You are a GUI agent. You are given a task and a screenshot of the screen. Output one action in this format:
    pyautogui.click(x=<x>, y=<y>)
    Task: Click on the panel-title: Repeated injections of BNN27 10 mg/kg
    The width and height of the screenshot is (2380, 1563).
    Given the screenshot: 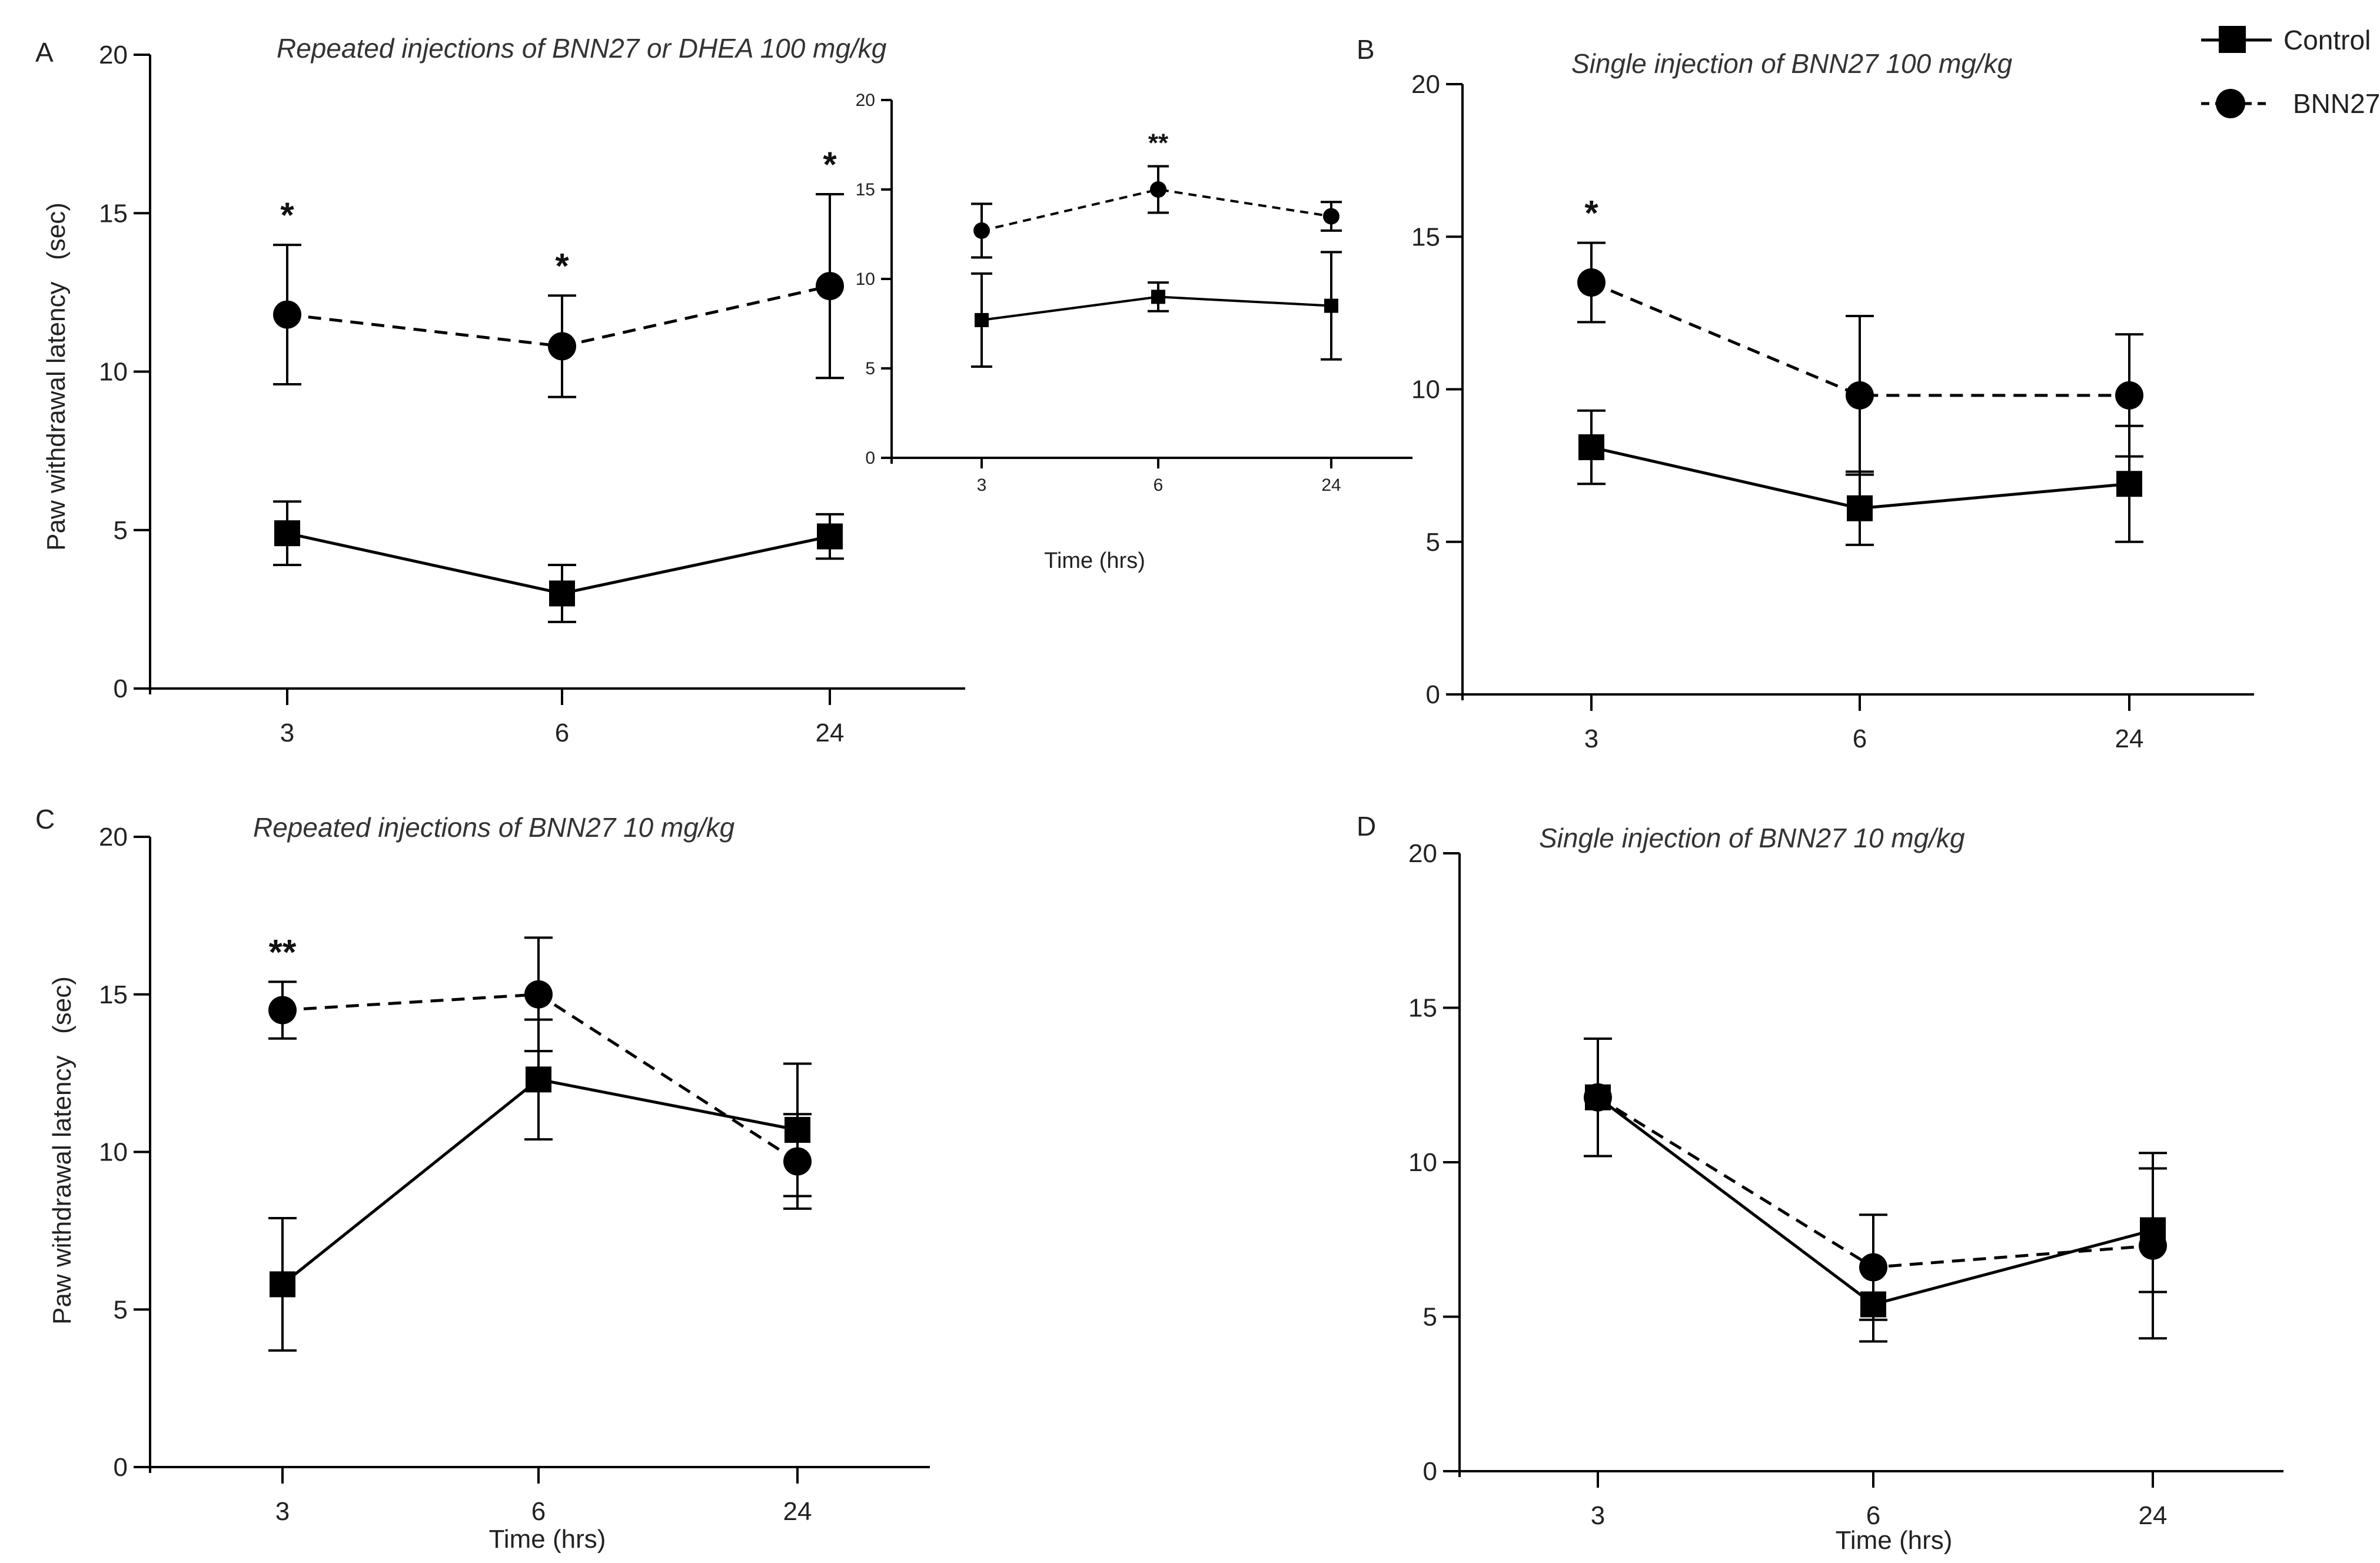 What is the action you would take?
    pyautogui.click(x=494, y=828)
    